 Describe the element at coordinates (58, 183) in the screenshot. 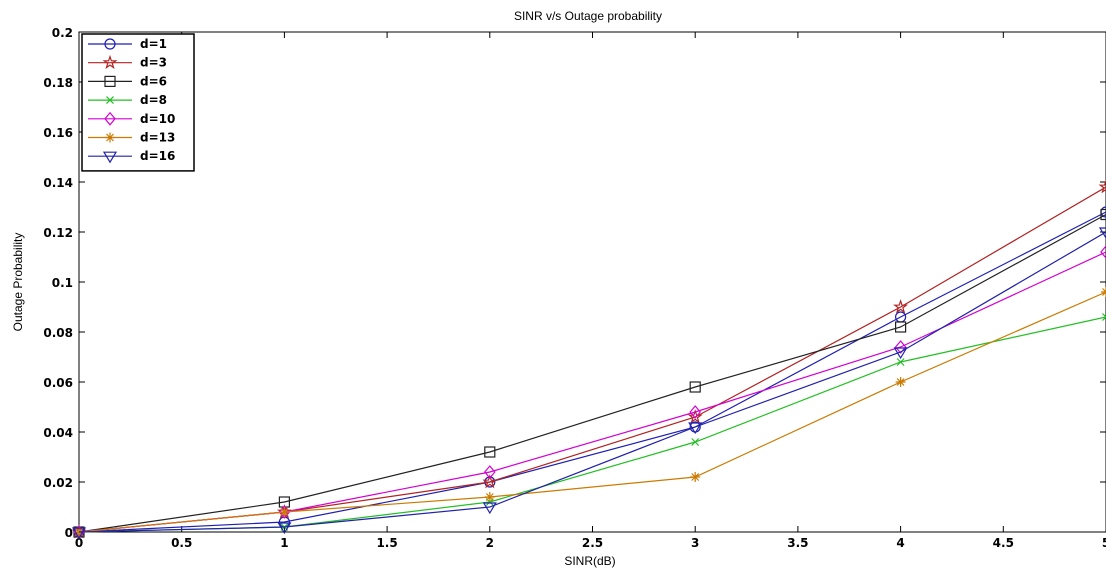

I see `y-tick-label: 0.14` at that location.